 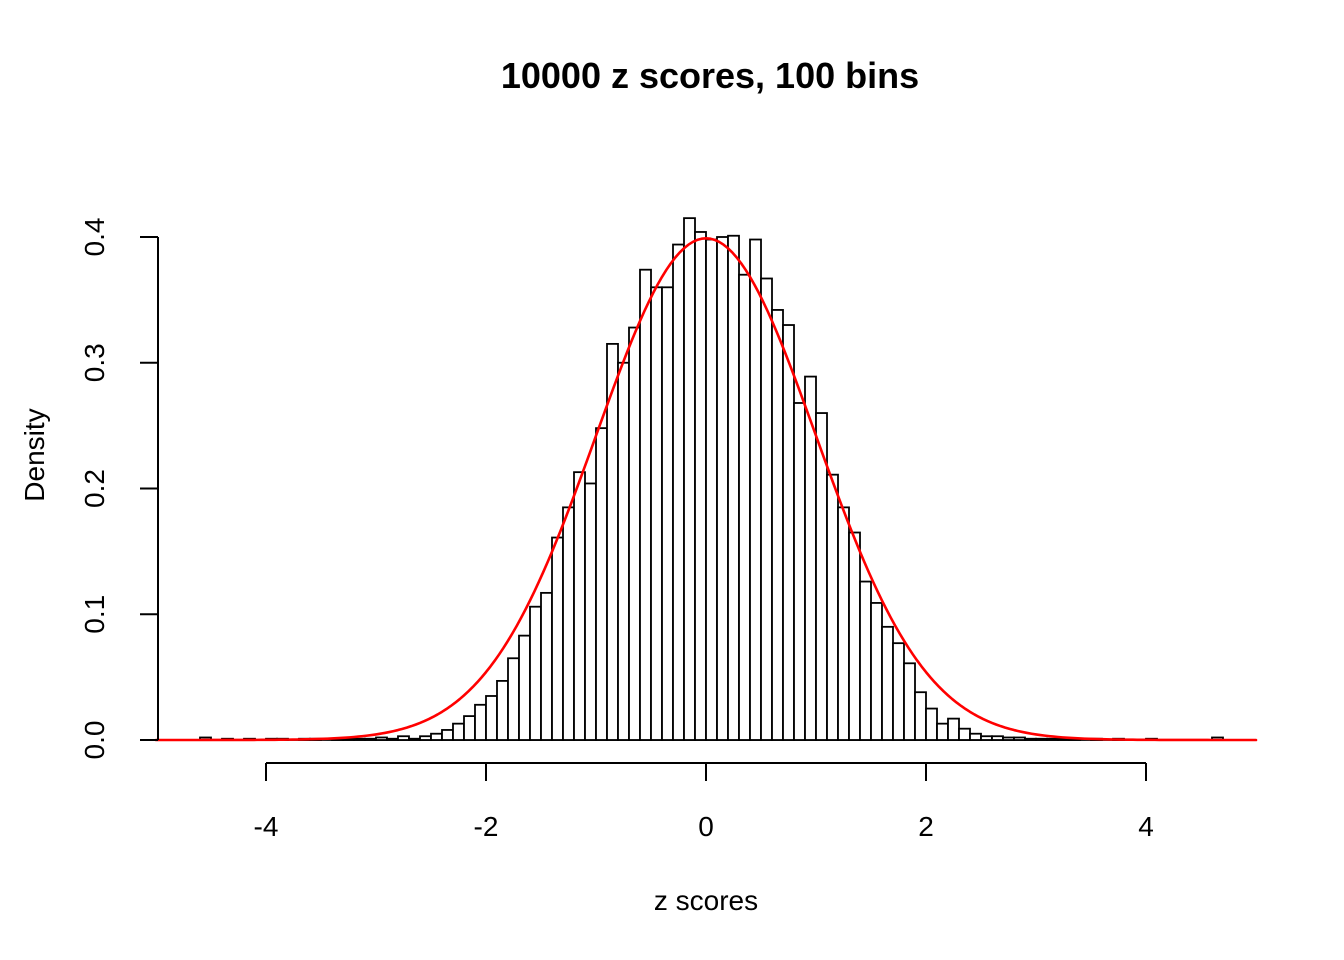 What do you see at coordinates (266, 826) in the screenshot?
I see `x-tick-label: -4` at bounding box center [266, 826].